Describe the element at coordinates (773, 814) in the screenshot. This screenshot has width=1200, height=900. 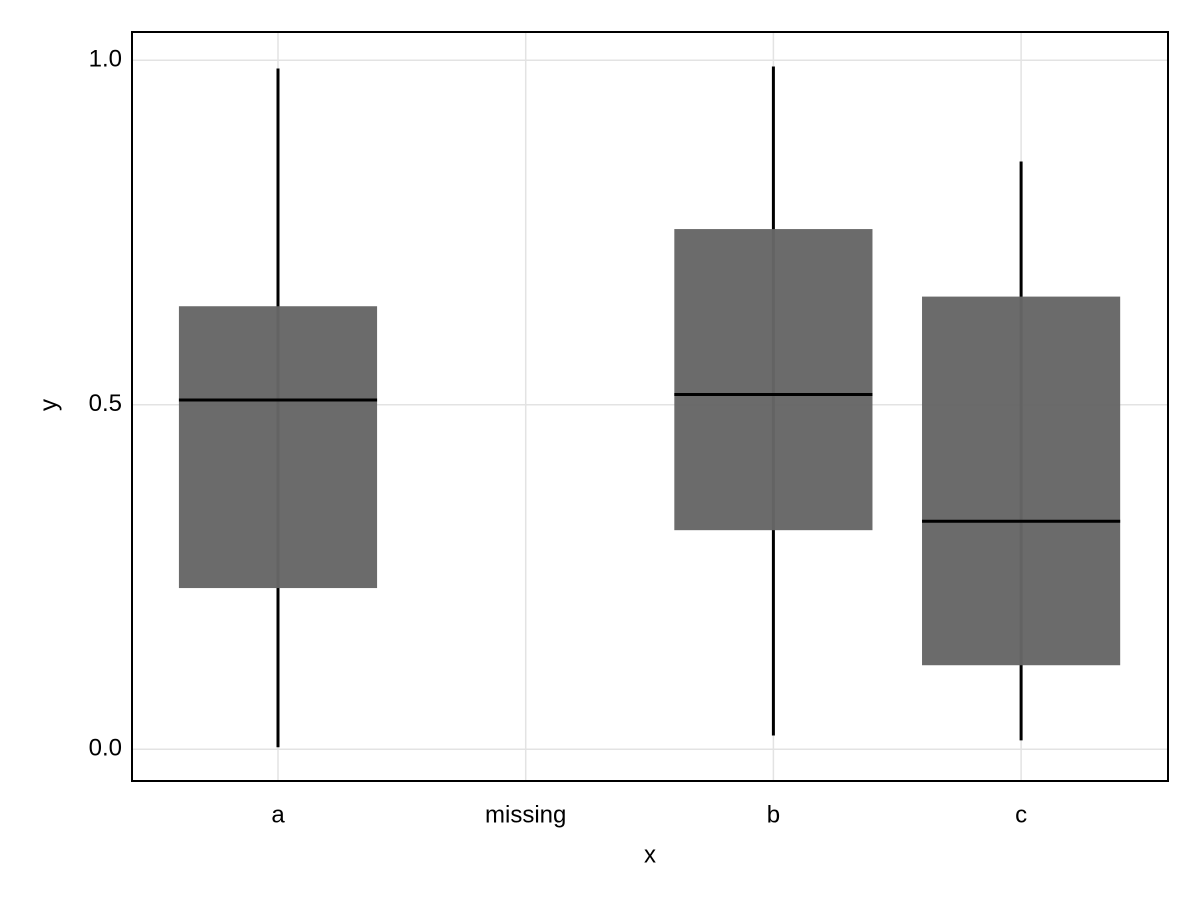
I see `x-tick-label: b` at that location.